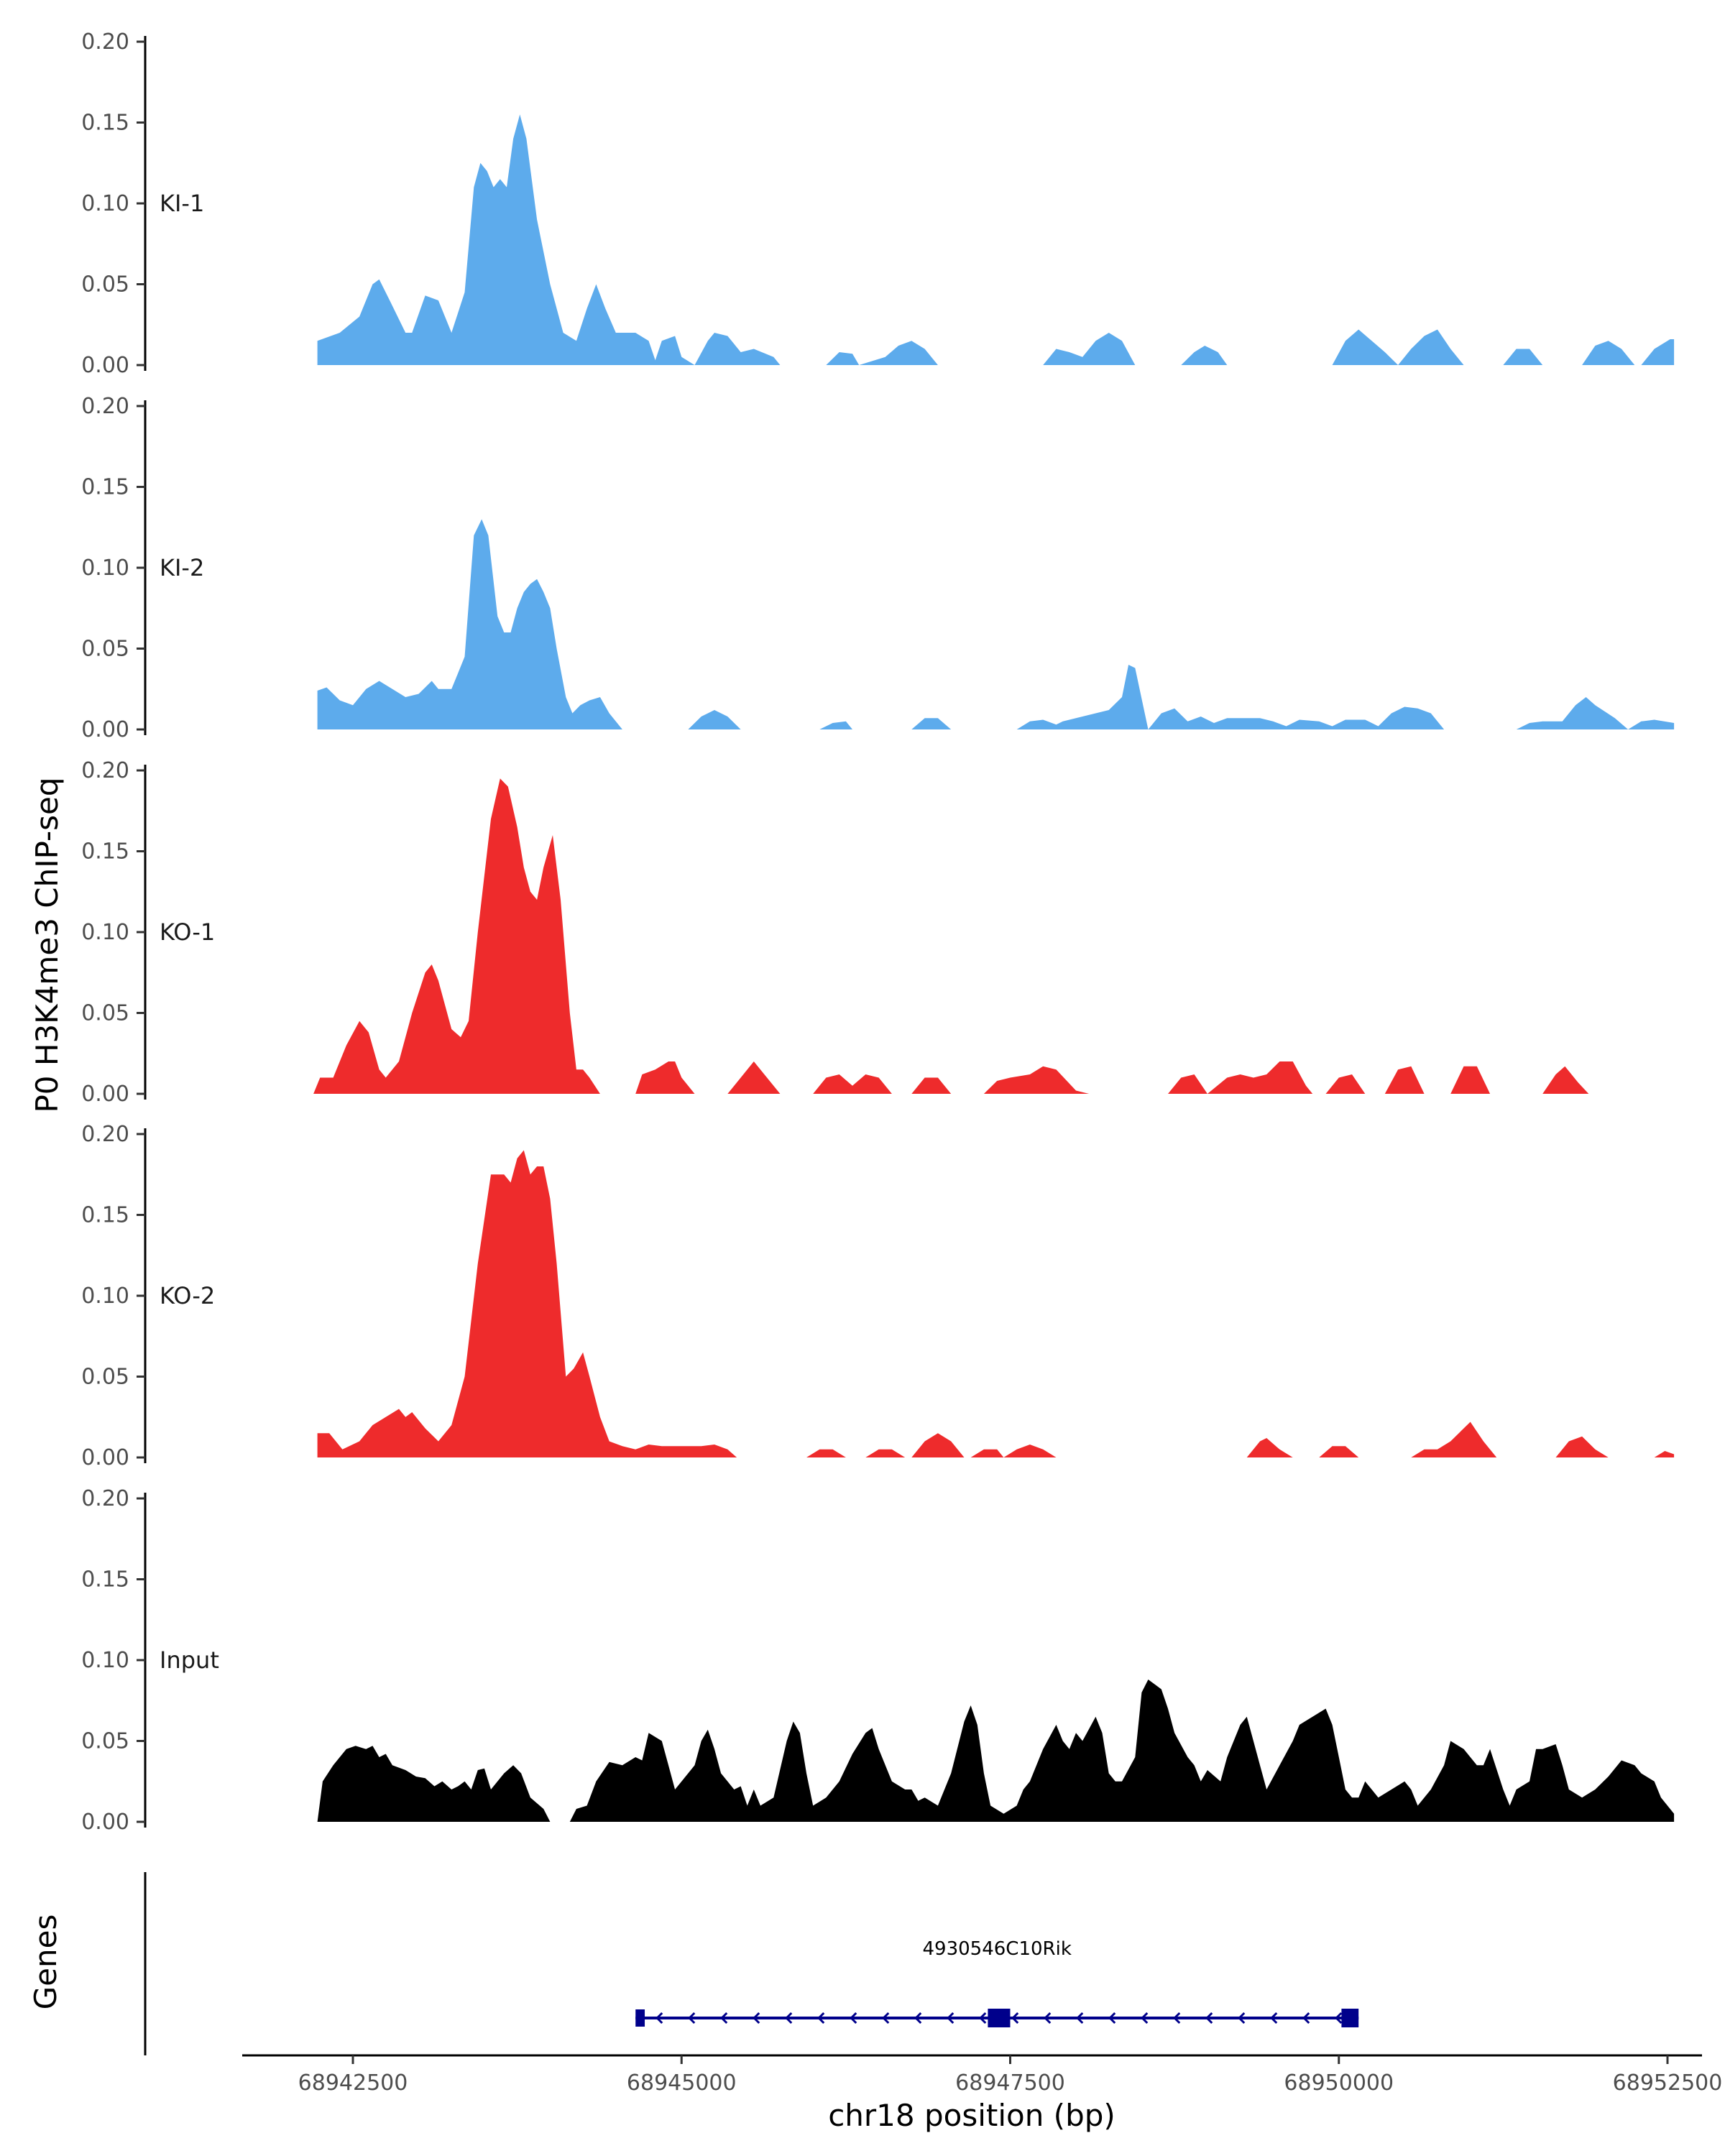  Describe the element at coordinates (835, 932) in the screenshot. I see `track-ko-1: 0.00 0.05 0.10 0.15 0.20 KO-1` at that location.